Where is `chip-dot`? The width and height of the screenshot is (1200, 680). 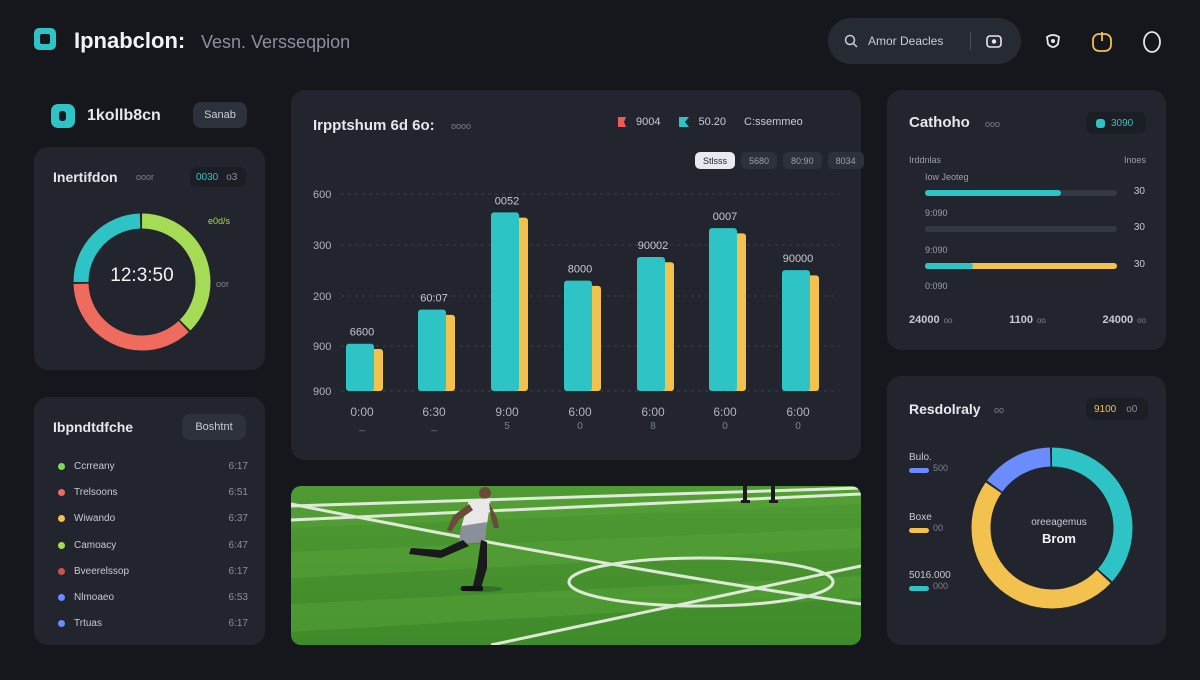
chip-dot is located at coordinates (1100, 123).